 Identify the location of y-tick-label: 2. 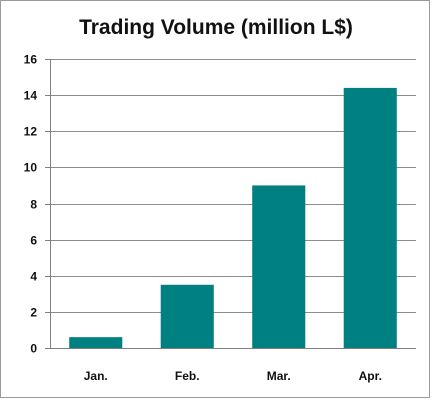
(33, 313).